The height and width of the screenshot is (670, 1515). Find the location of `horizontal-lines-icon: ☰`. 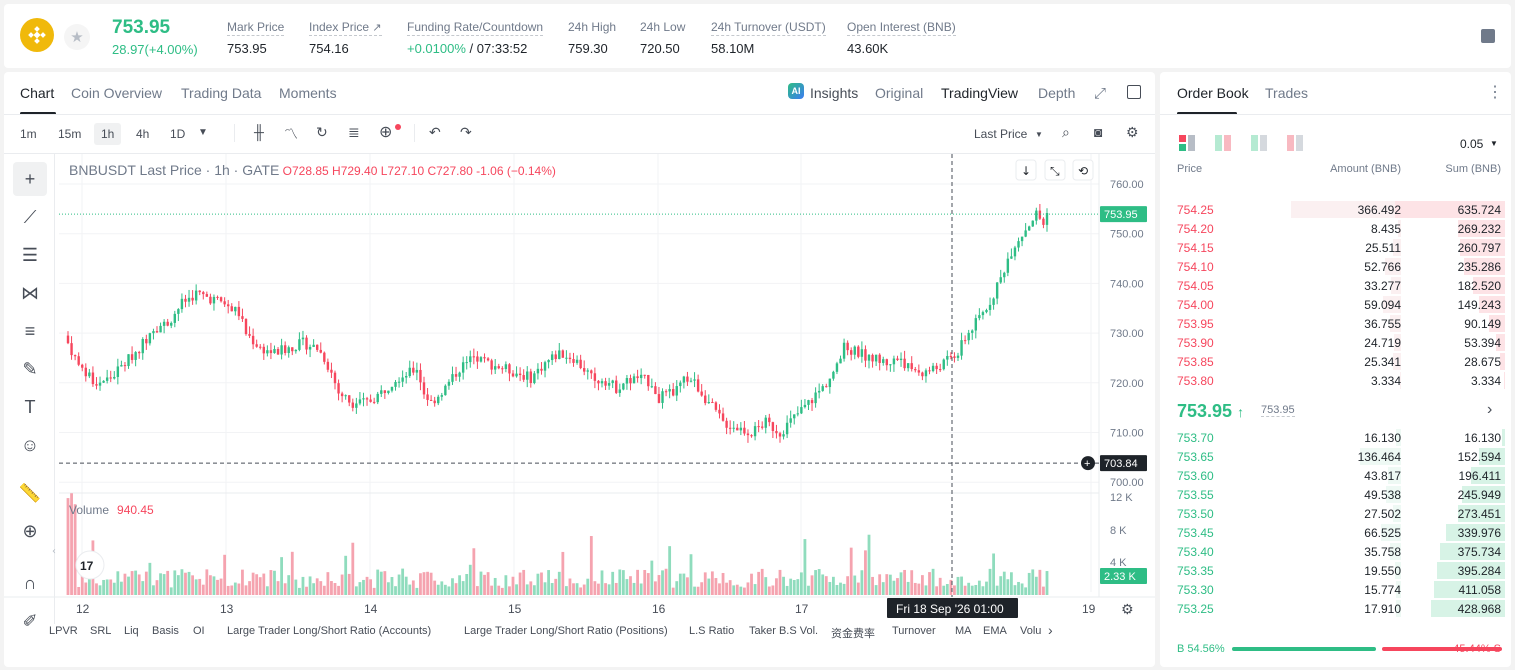

horizontal-lines-icon: ☰ is located at coordinates (30, 254).